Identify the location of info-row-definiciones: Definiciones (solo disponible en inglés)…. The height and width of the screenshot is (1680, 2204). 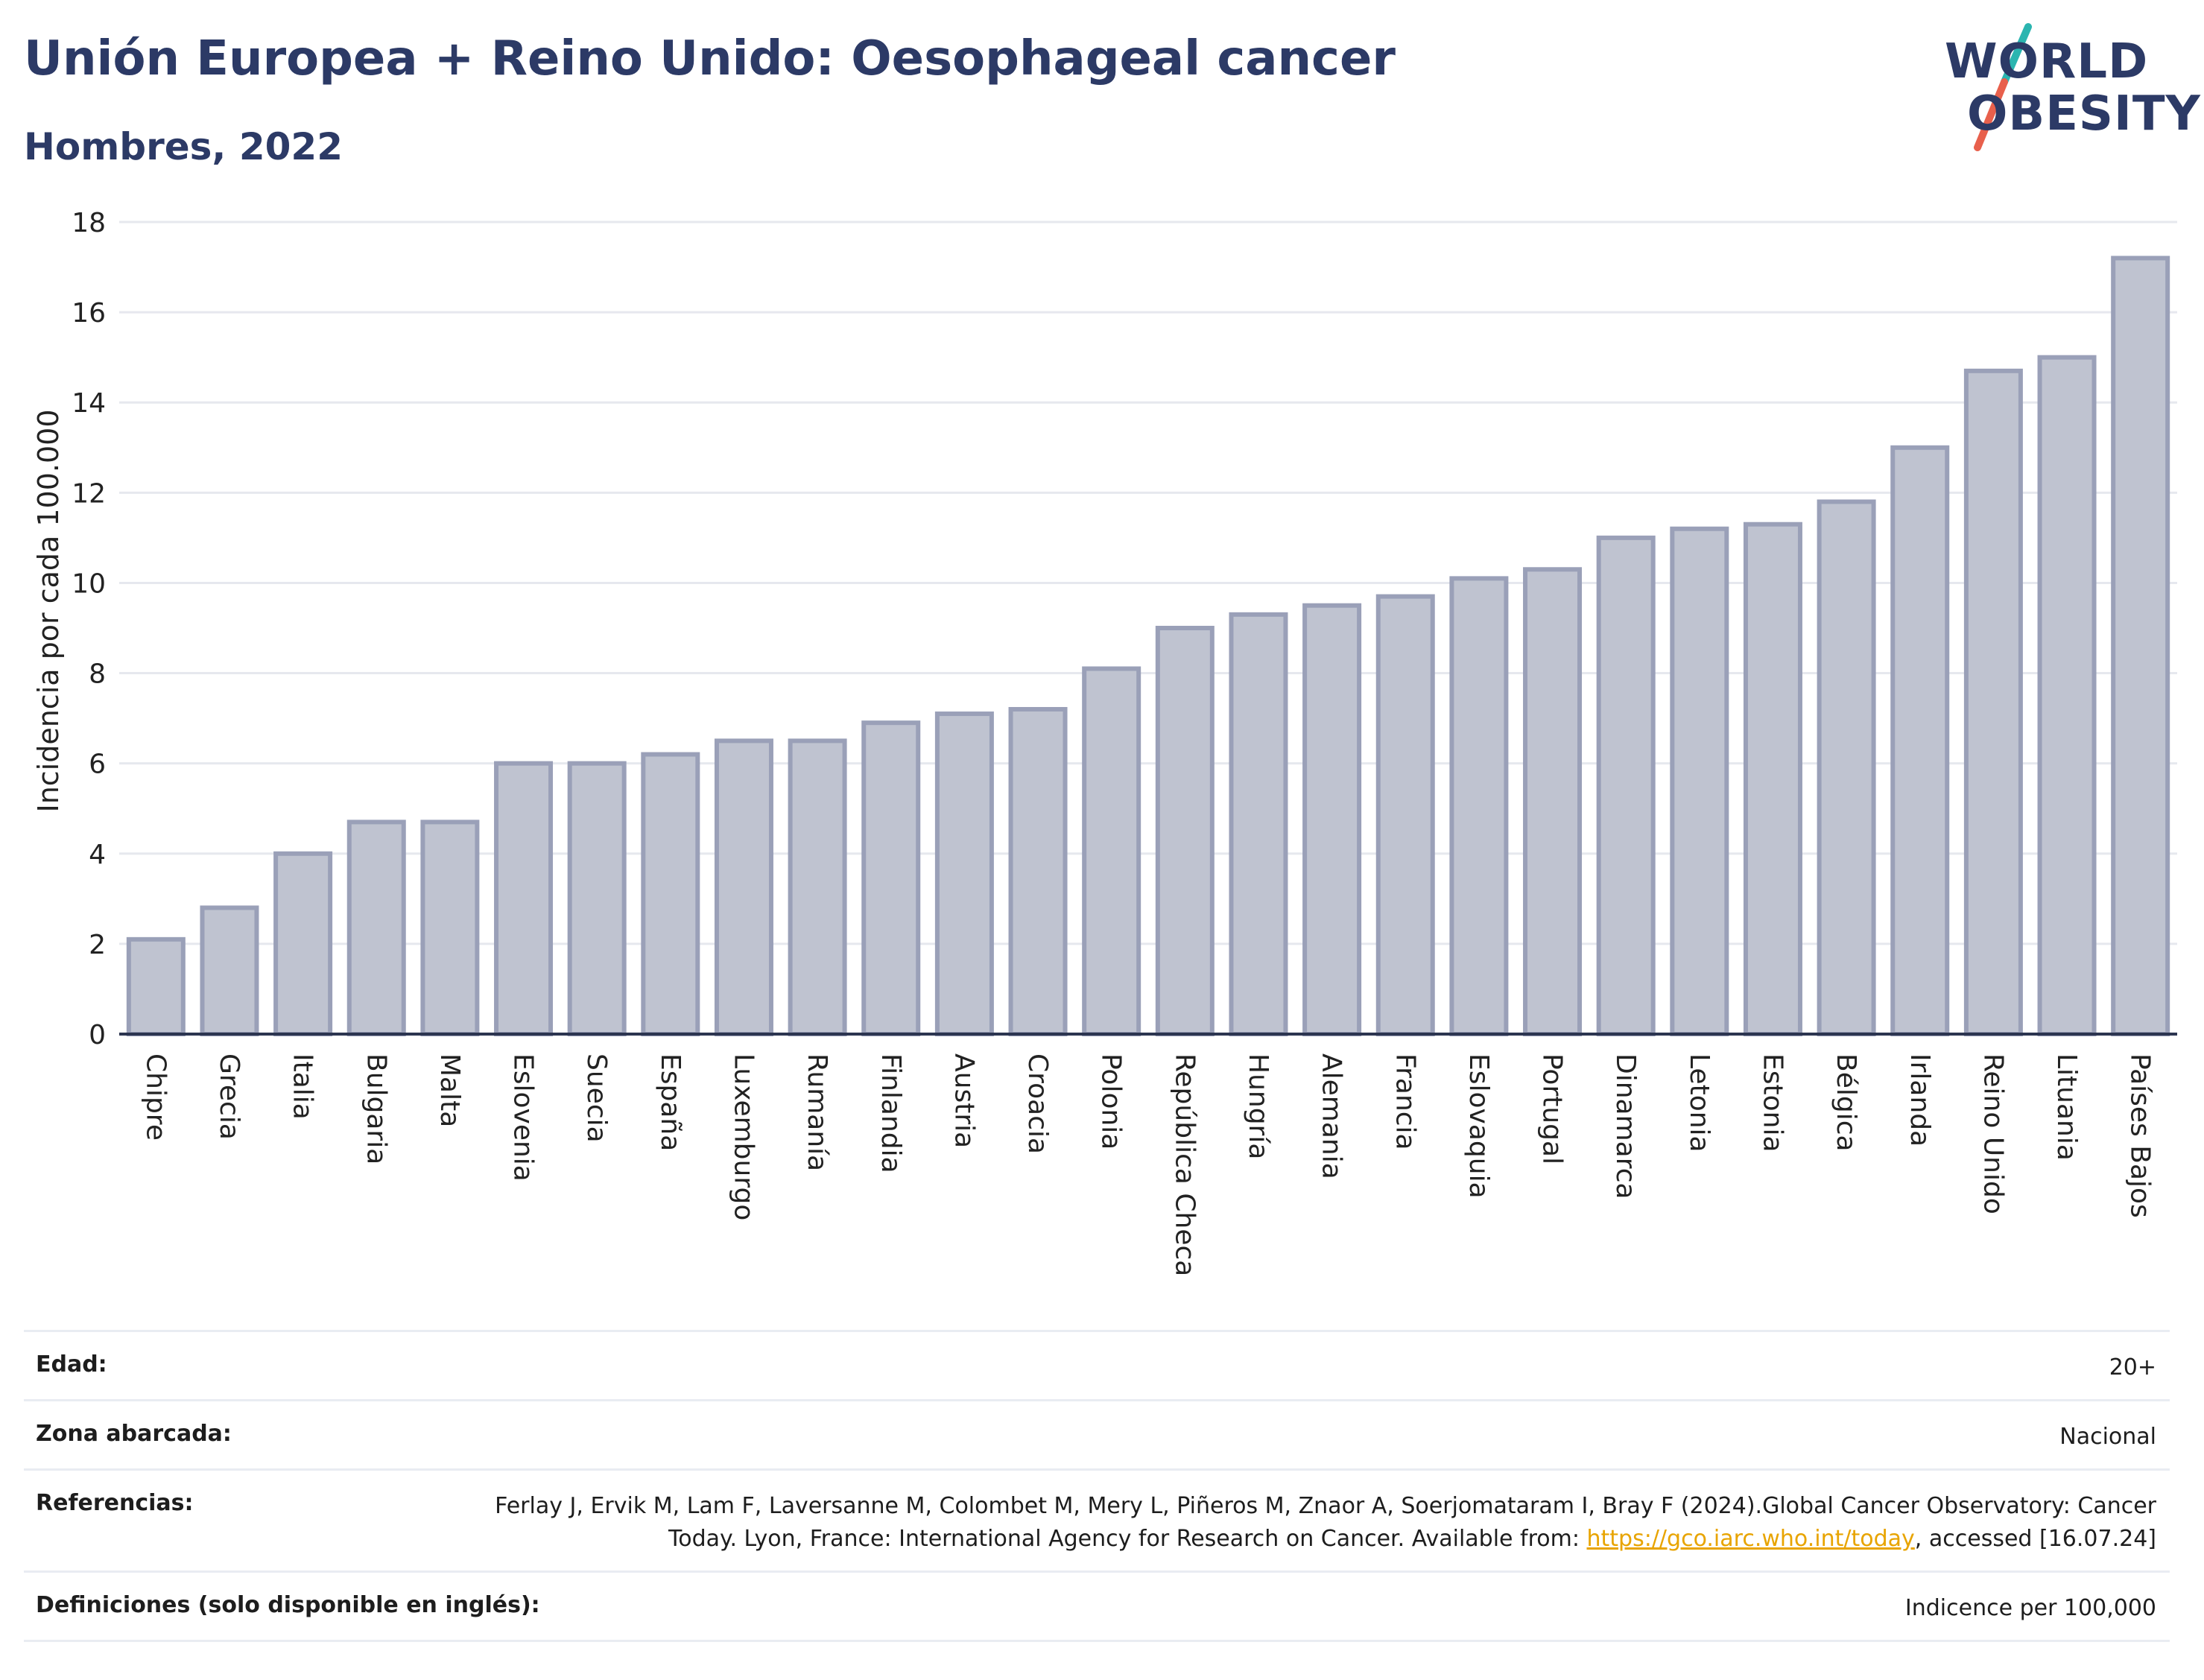
(1097, 1606).